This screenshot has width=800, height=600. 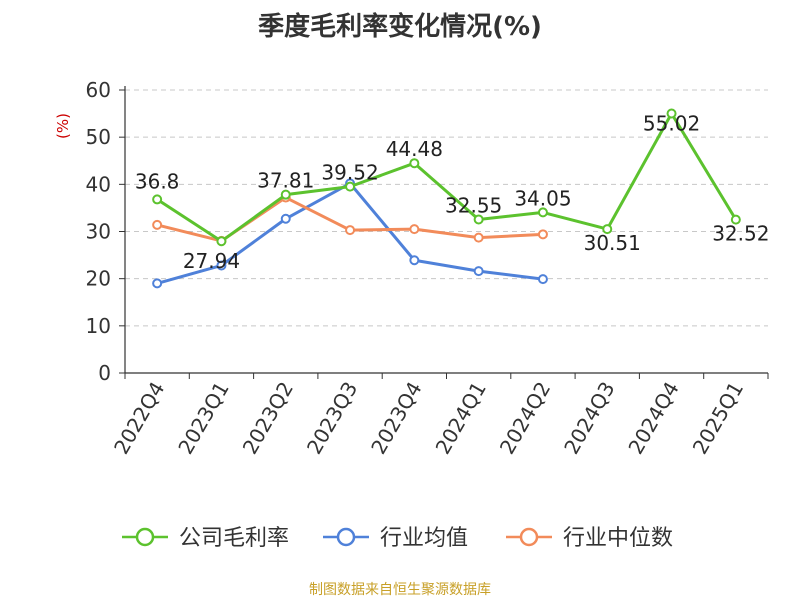 What do you see at coordinates (211, 261) in the screenshot?
I see `data-label: 27.94` at bounding box center [211, 261].